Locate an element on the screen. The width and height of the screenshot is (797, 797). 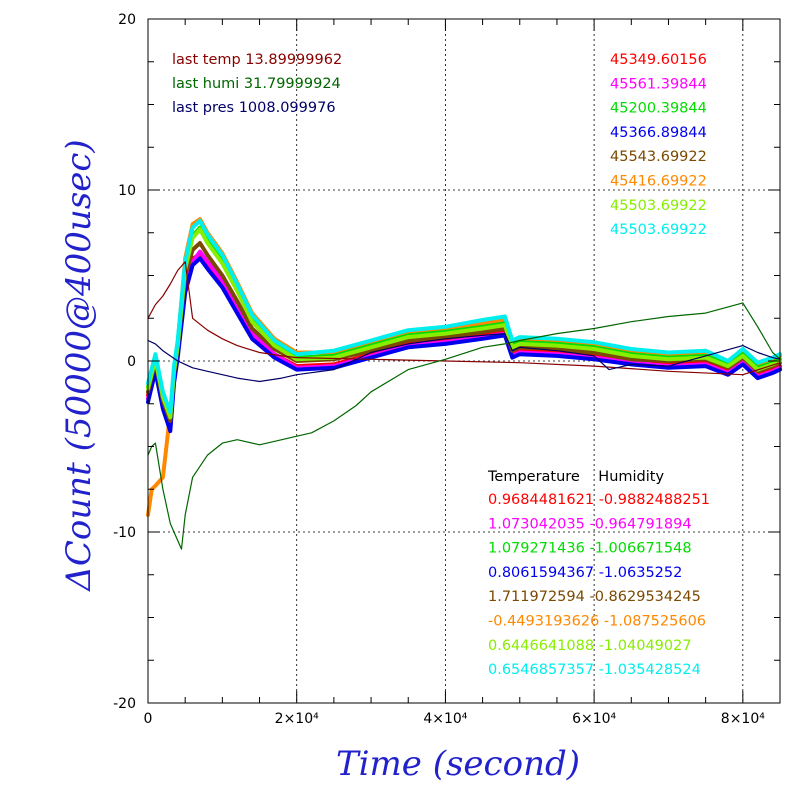
y-tick-label: 0 is located at coordinates (131, 362).